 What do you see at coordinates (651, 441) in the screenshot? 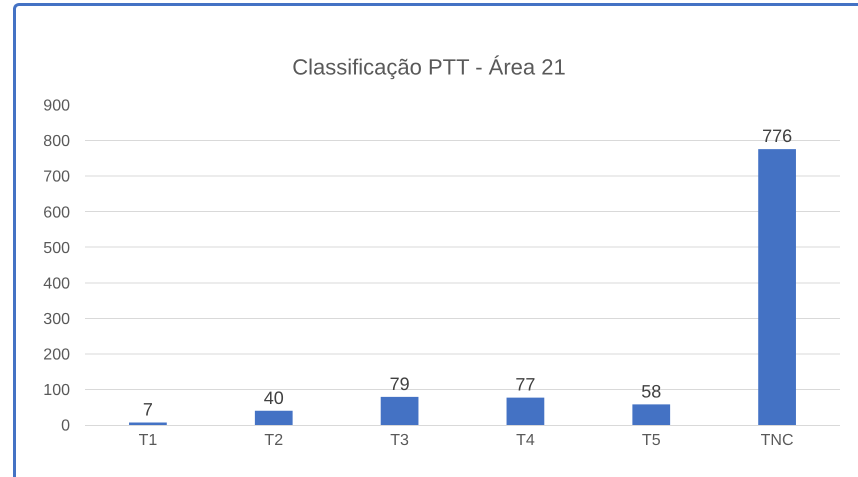
I see `x-tick-label: T5` at bounding box center [651, 441].